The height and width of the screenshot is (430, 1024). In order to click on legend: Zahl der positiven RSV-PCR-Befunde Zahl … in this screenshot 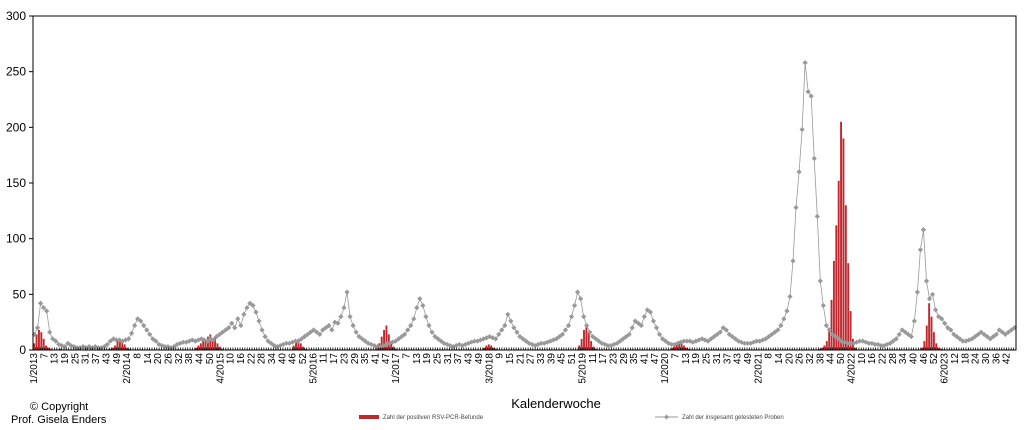, I will do `click(571, 417)`.